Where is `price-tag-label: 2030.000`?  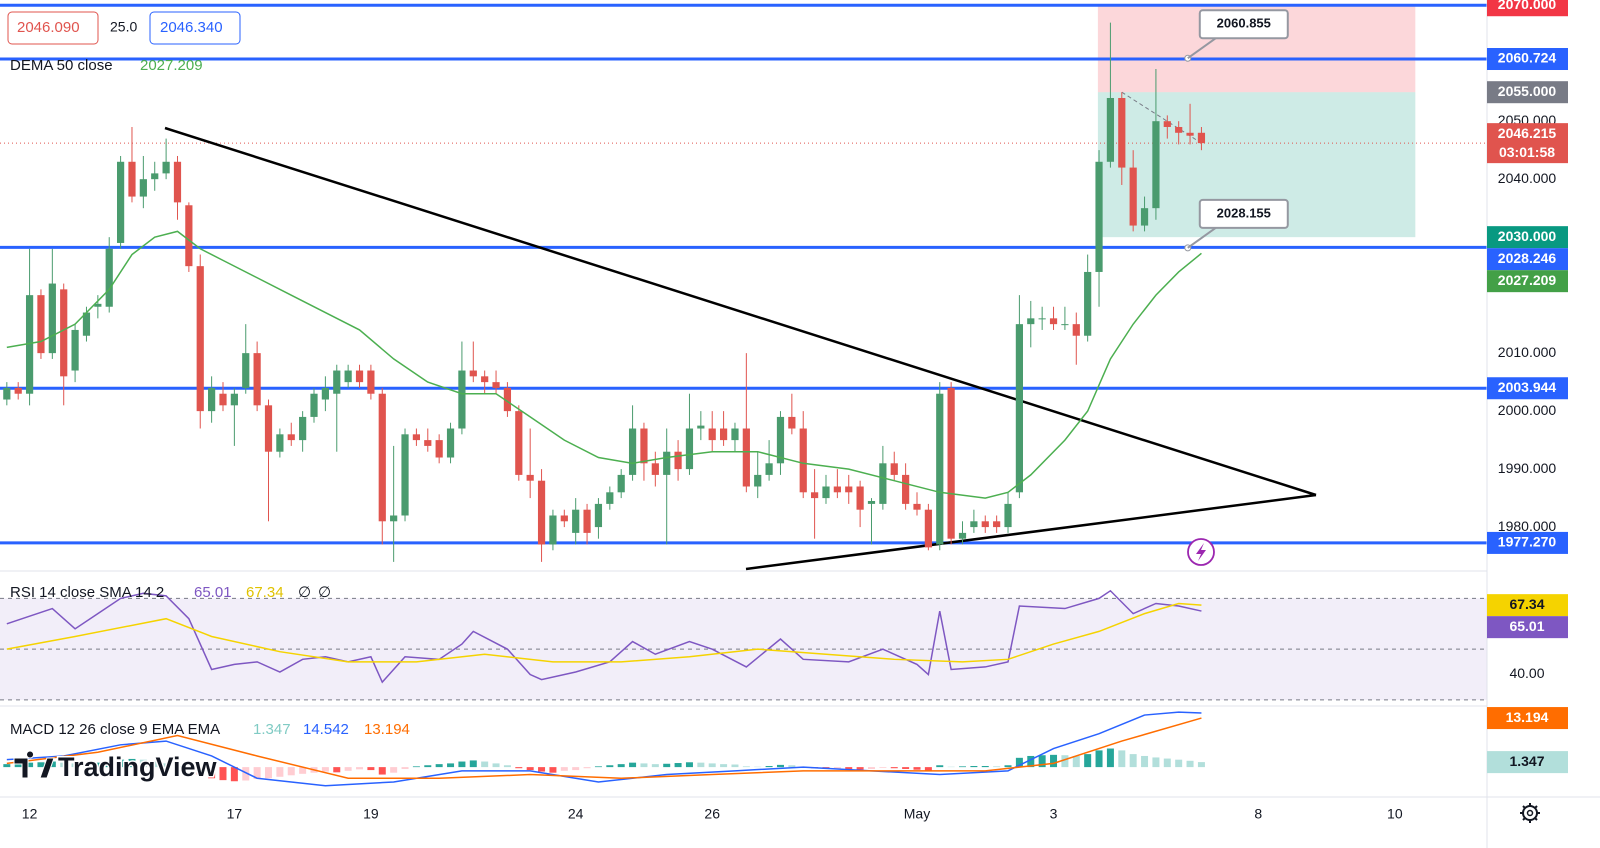
price-tag-label: 2030.000 is located at coordinates (1527, 236).